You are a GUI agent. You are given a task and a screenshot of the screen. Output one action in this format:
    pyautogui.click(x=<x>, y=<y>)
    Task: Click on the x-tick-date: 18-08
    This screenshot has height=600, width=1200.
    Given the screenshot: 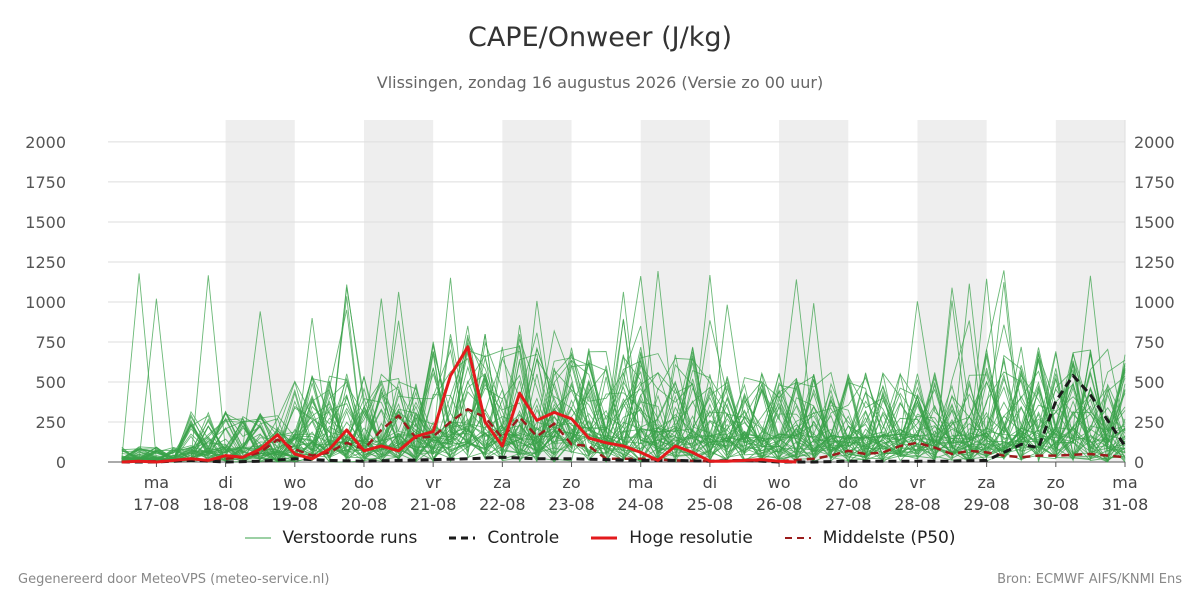 What is the action you would take?
    pyautogui.click(x=225, y=504)
    